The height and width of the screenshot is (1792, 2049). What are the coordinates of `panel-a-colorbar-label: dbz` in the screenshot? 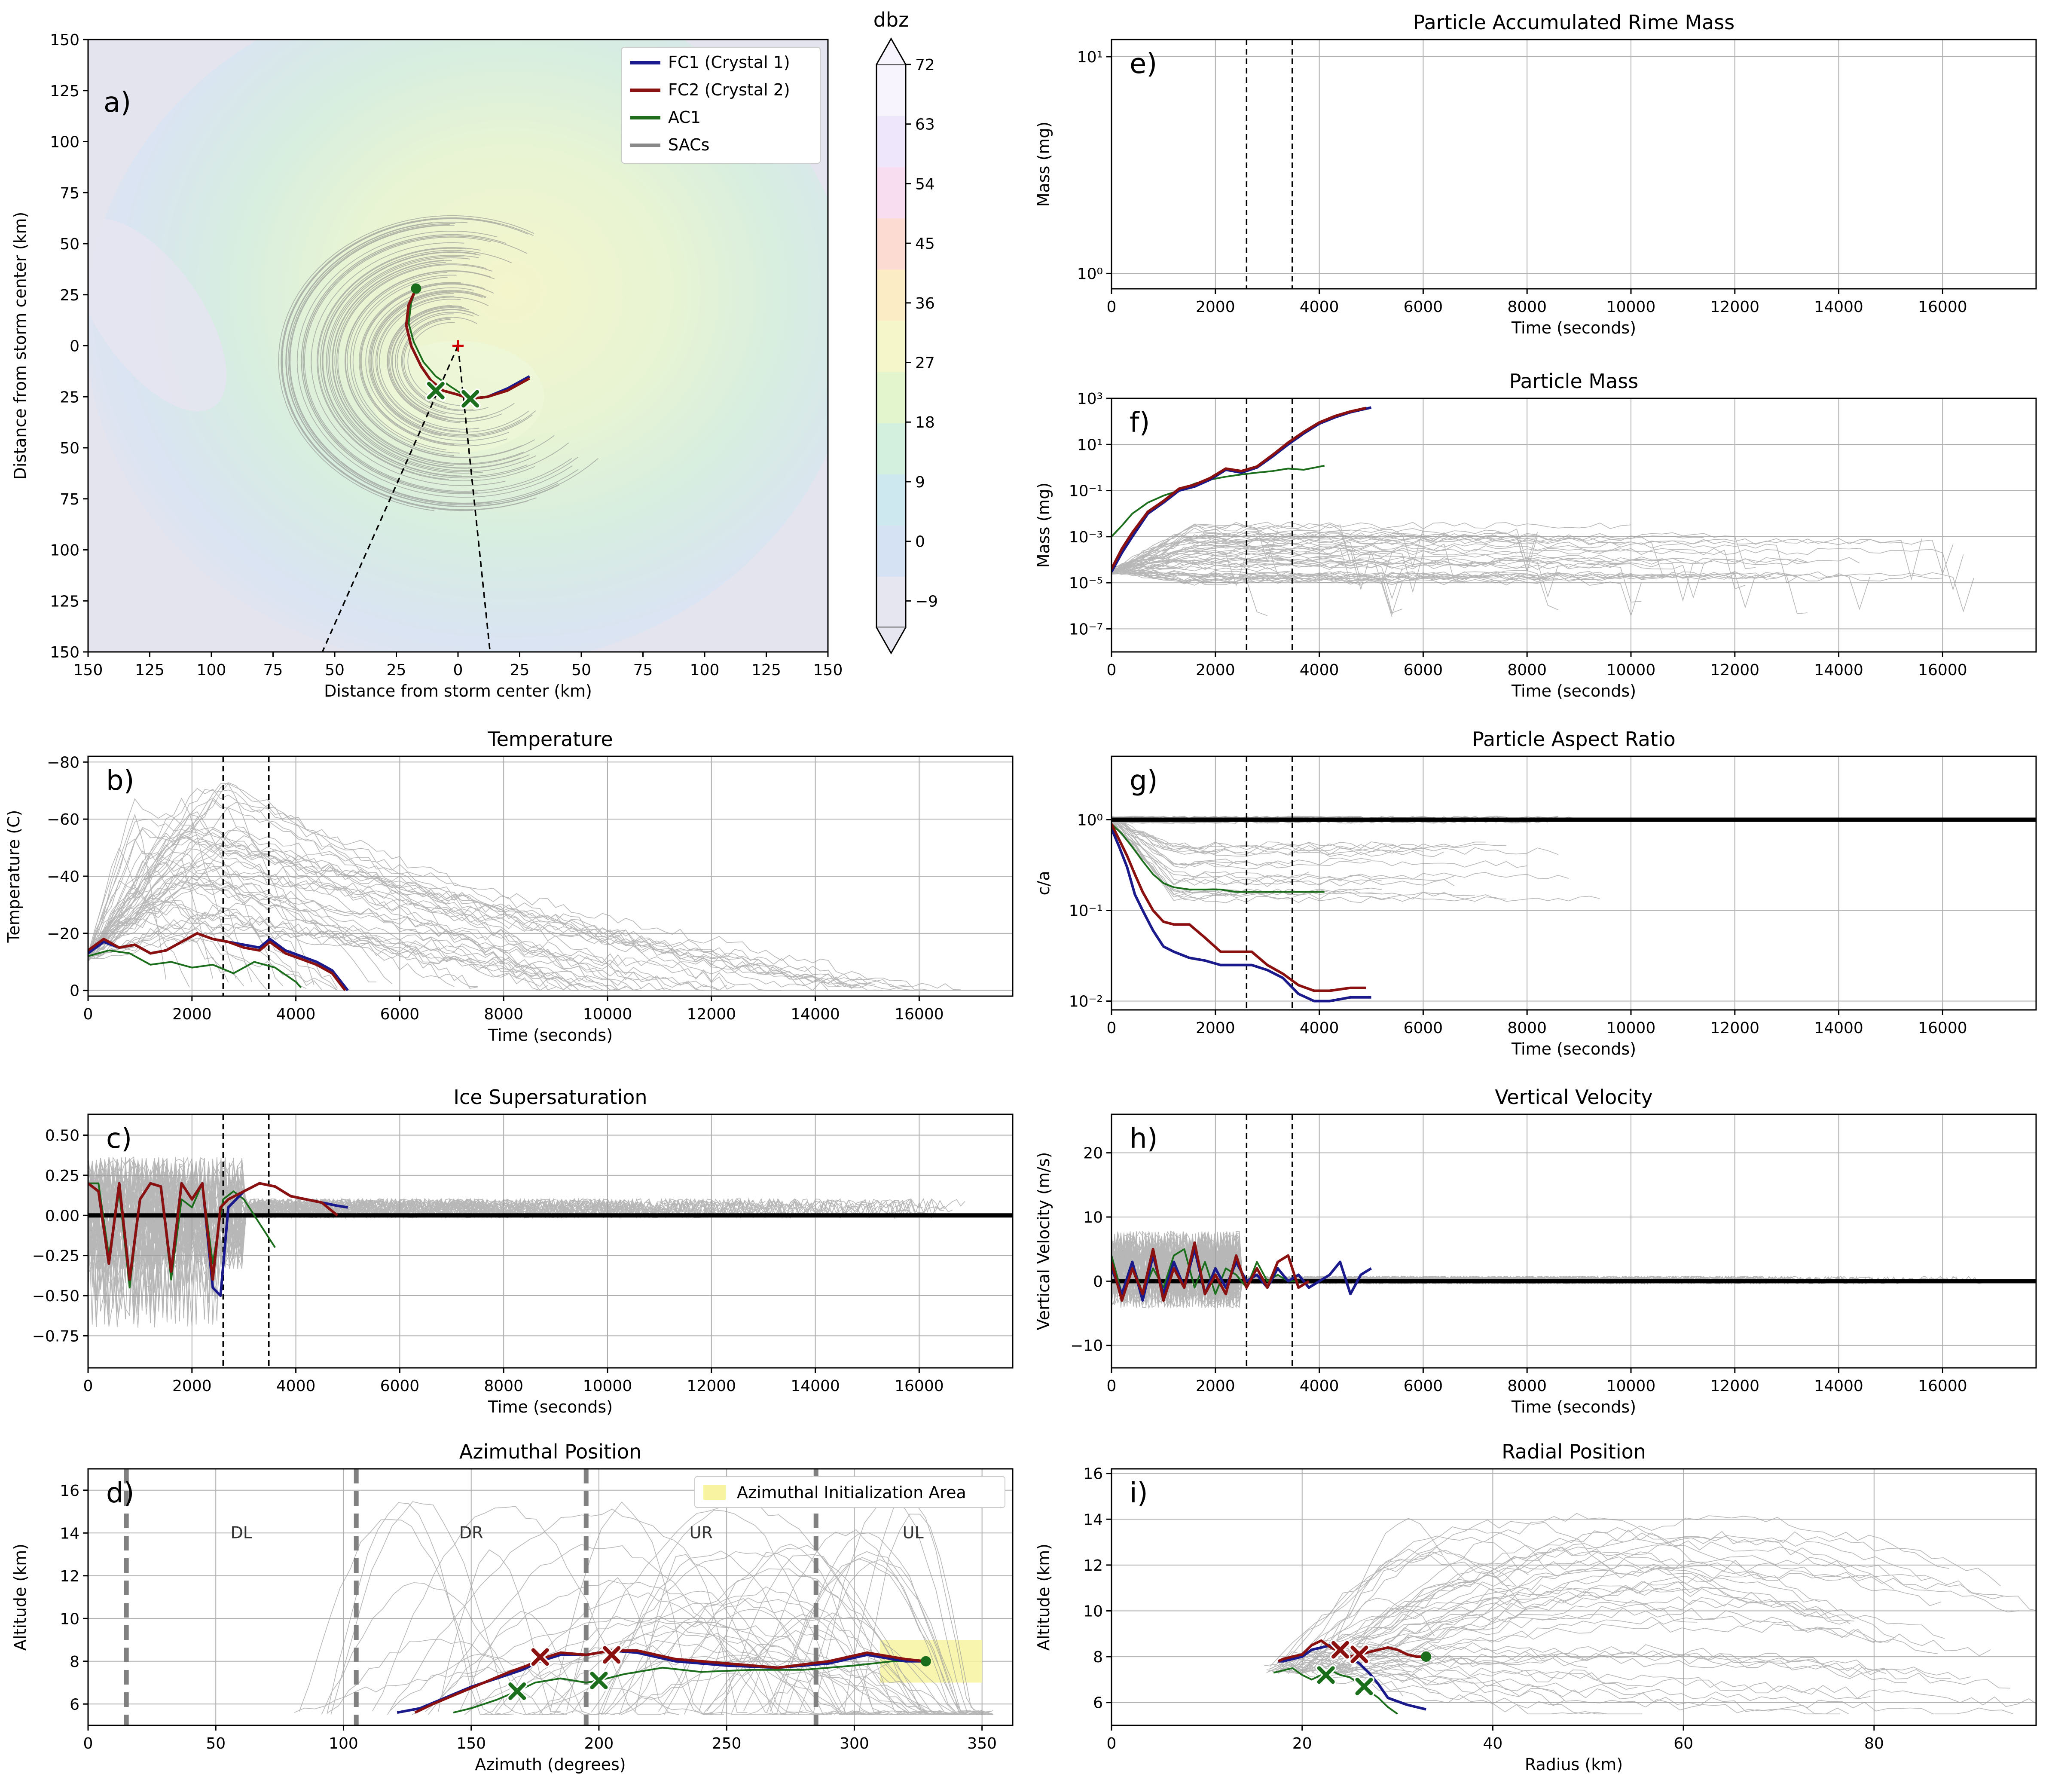 It's located at (891, 19).